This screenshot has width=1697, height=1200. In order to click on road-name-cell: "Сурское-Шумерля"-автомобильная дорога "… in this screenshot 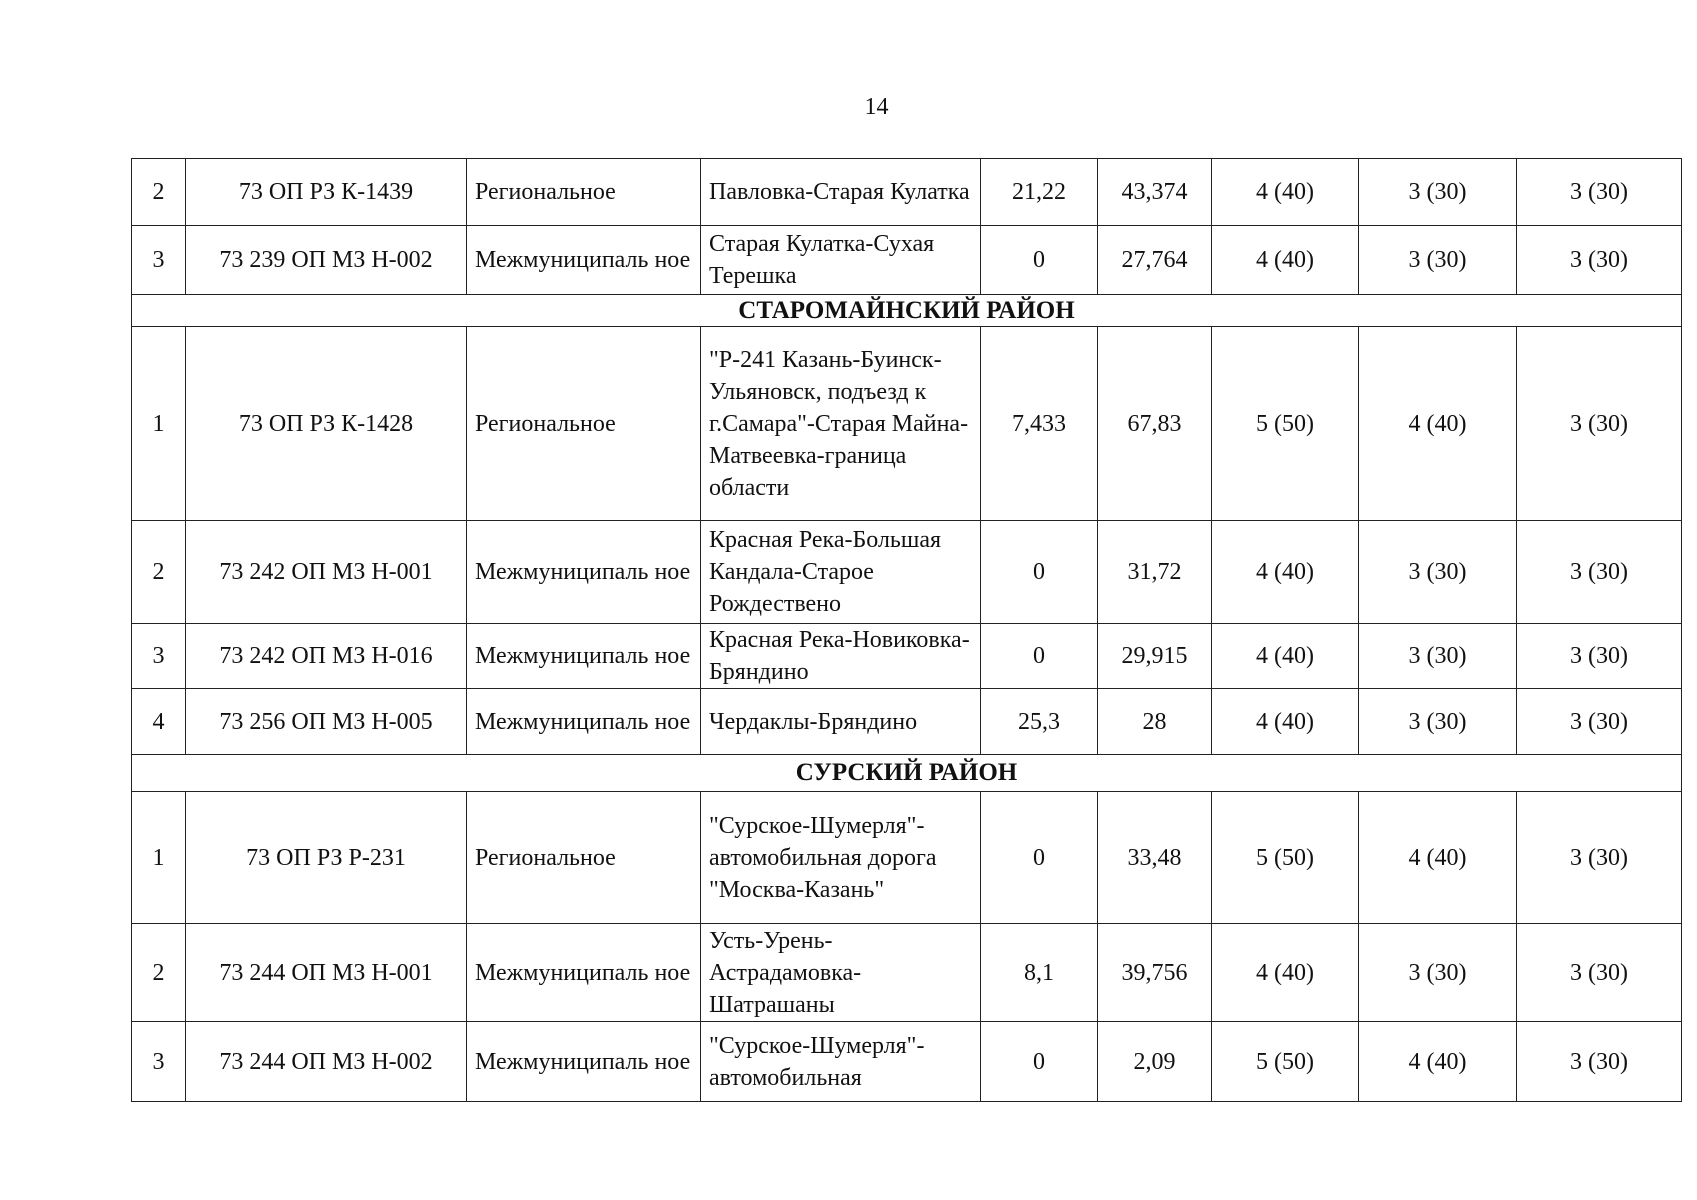, I will do `click(840, 857)`.